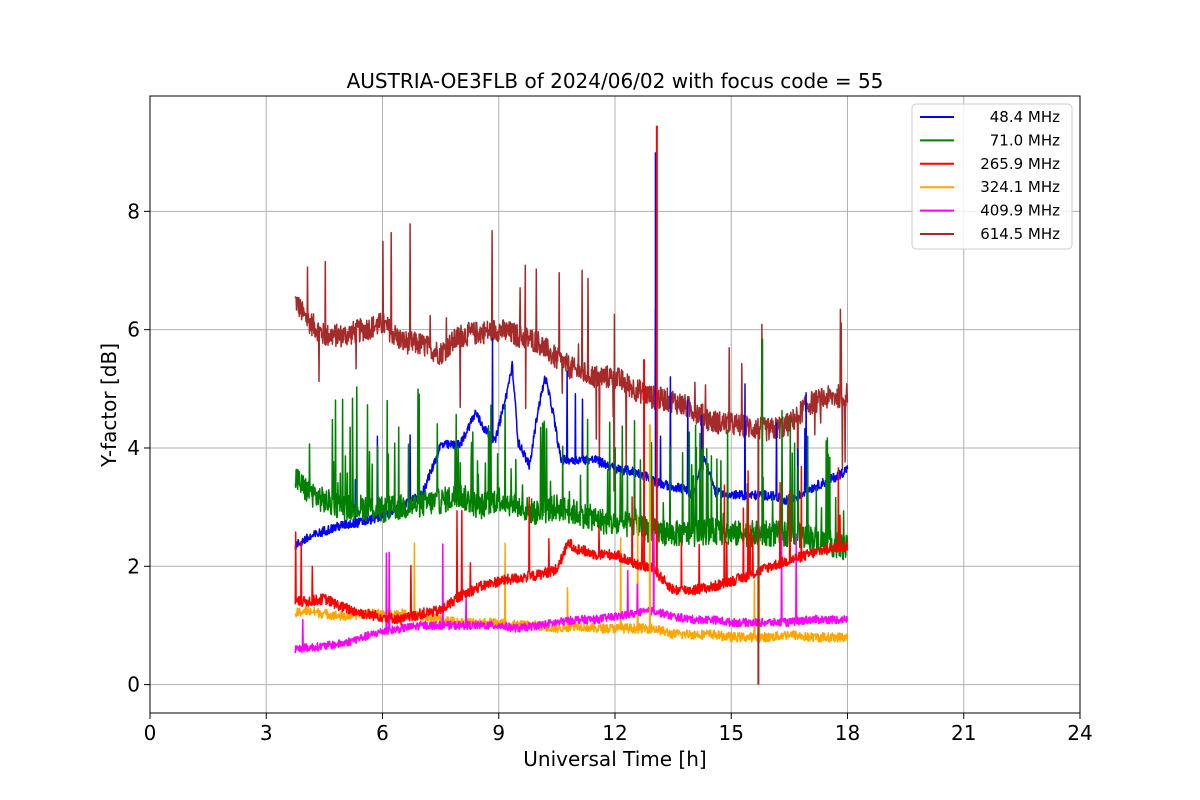 This screenshot has height=800, width=1200. What do you see at coordinates (1020, 187) in the screenshot?
I see `legend-label: 324.1 MHz` at bounding box center [1020, 187].